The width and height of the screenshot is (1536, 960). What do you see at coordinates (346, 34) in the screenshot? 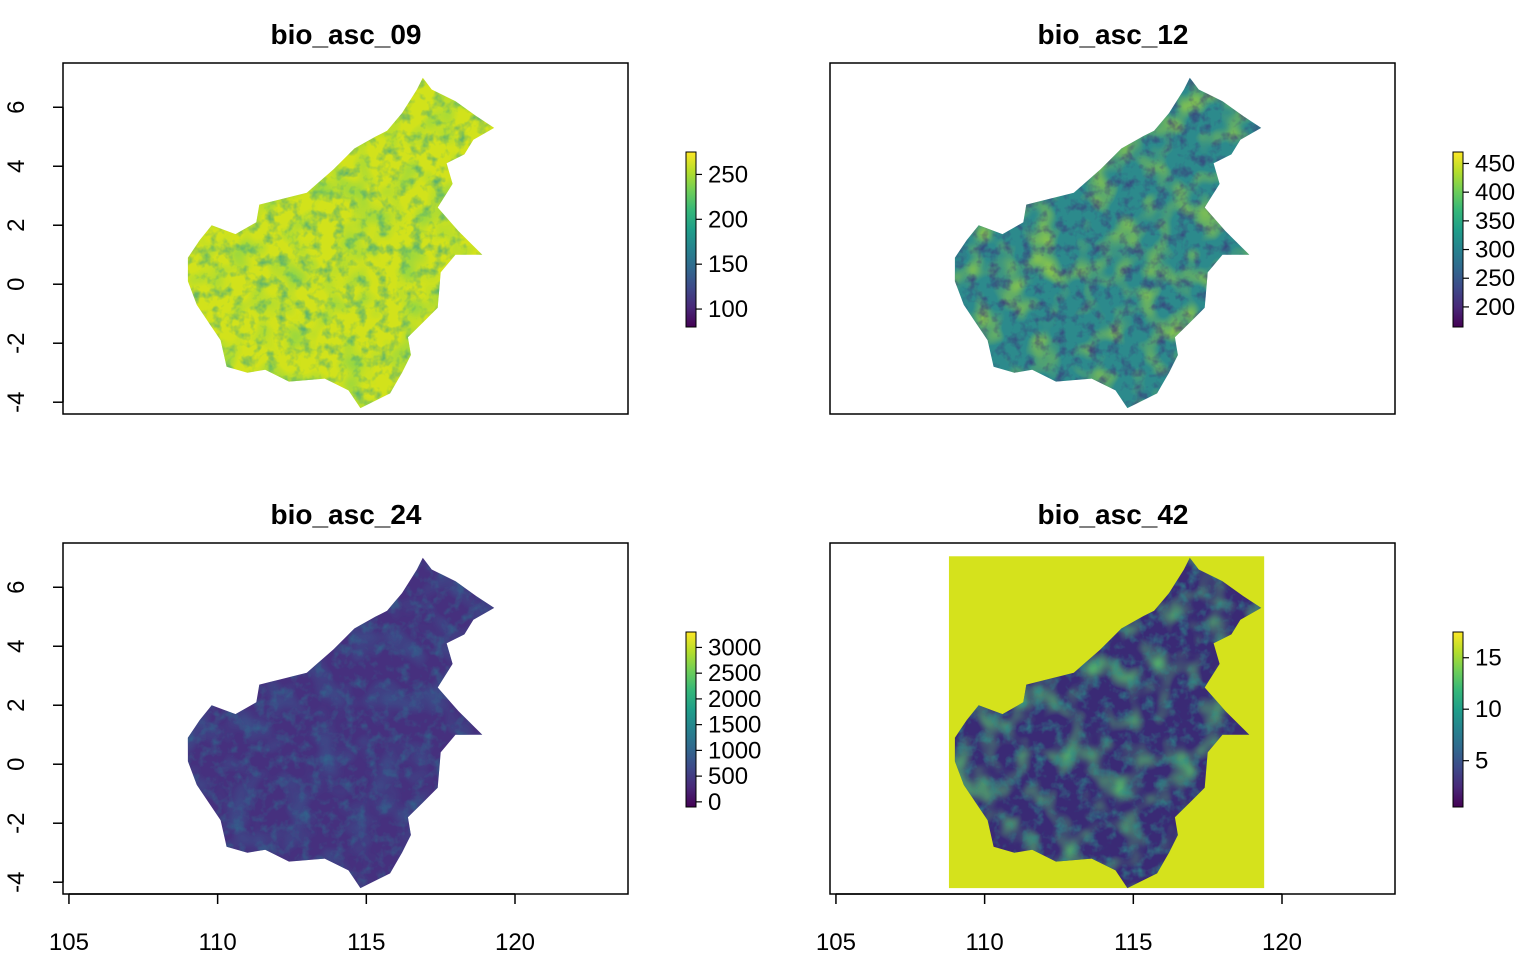
I see `panel-title: bio_asc_09` at bounding box center [346, 34].